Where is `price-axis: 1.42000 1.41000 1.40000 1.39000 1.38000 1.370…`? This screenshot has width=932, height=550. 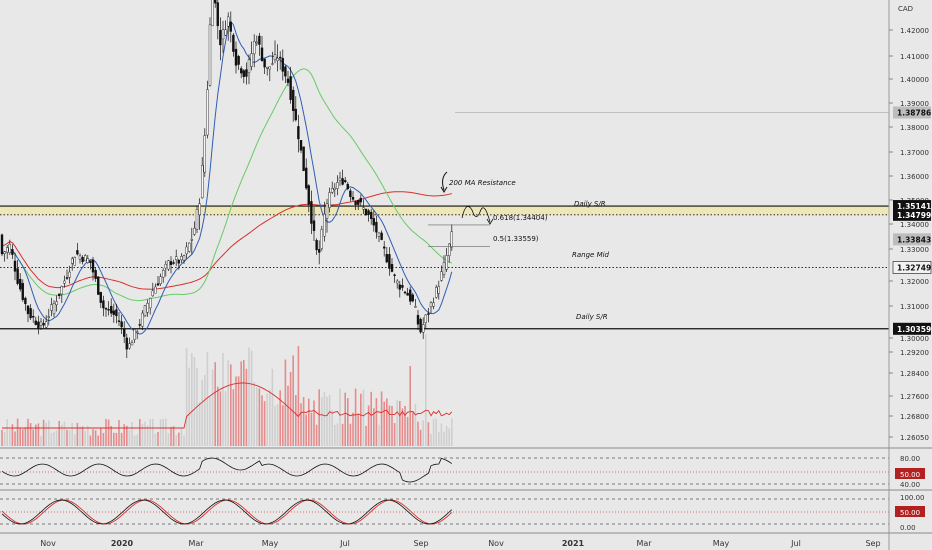 price-axis: 1.42000 1.41000 1.40000 1.39000 1.38000 1.370… is located at coordinates (909, 234).